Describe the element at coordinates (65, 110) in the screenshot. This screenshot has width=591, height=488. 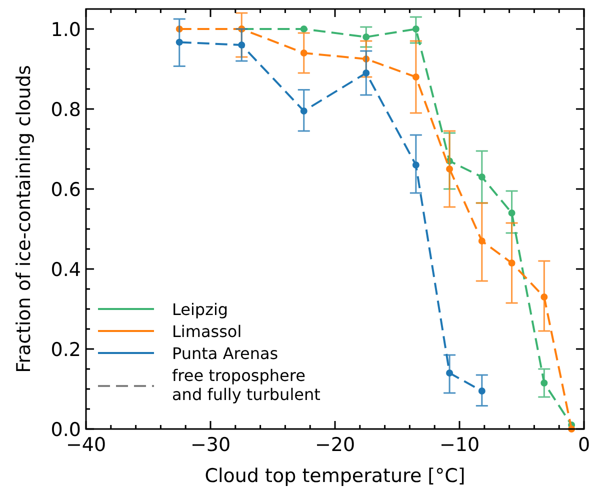
I see `y-tick-label: 0.8` at that location.